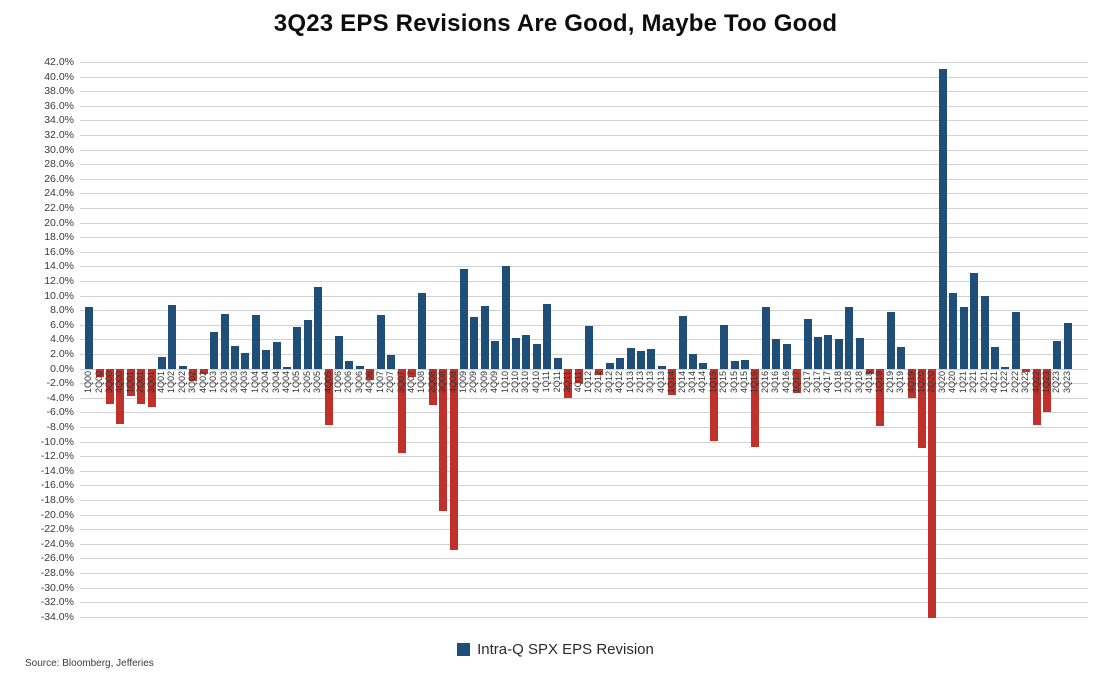 This screenshot has width=1111, height=681. I want to click on x-tick-label-1Q18: 1Q18, so click(837, 382).